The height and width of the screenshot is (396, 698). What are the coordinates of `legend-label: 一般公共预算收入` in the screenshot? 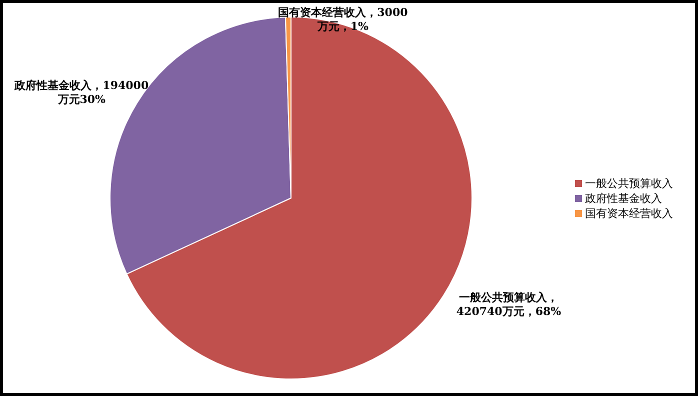 It's located at (629, 183).